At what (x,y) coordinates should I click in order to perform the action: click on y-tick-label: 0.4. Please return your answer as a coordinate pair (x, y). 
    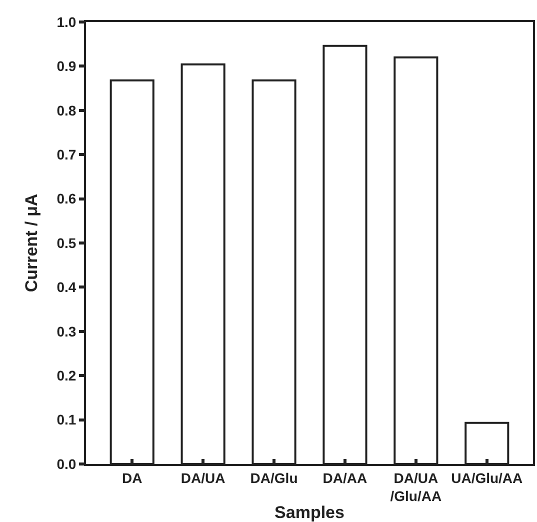
    Looking at the image, I should click on (66, 287).